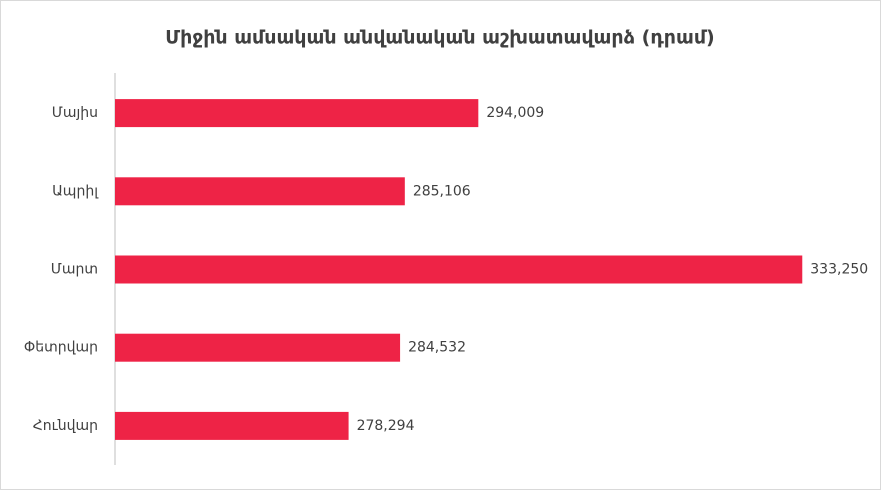 The image size is (881, 490). Describe the element at coordinates (839, 270) in the screenshot. I see `value-label: 333,250` at that location.